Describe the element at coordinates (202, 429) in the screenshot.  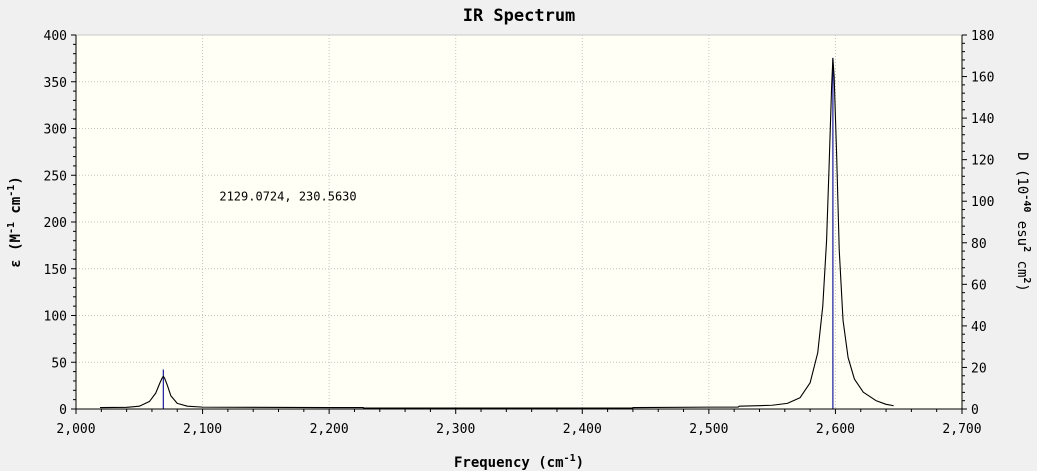
I see `x-tick-label: 2,100` at that location.